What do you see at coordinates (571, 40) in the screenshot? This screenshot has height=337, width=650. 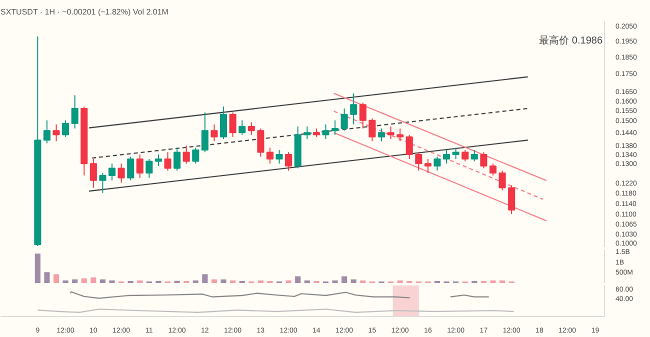 I see `annotation: 最高价 0.1986` at bounding box center [571, 40].